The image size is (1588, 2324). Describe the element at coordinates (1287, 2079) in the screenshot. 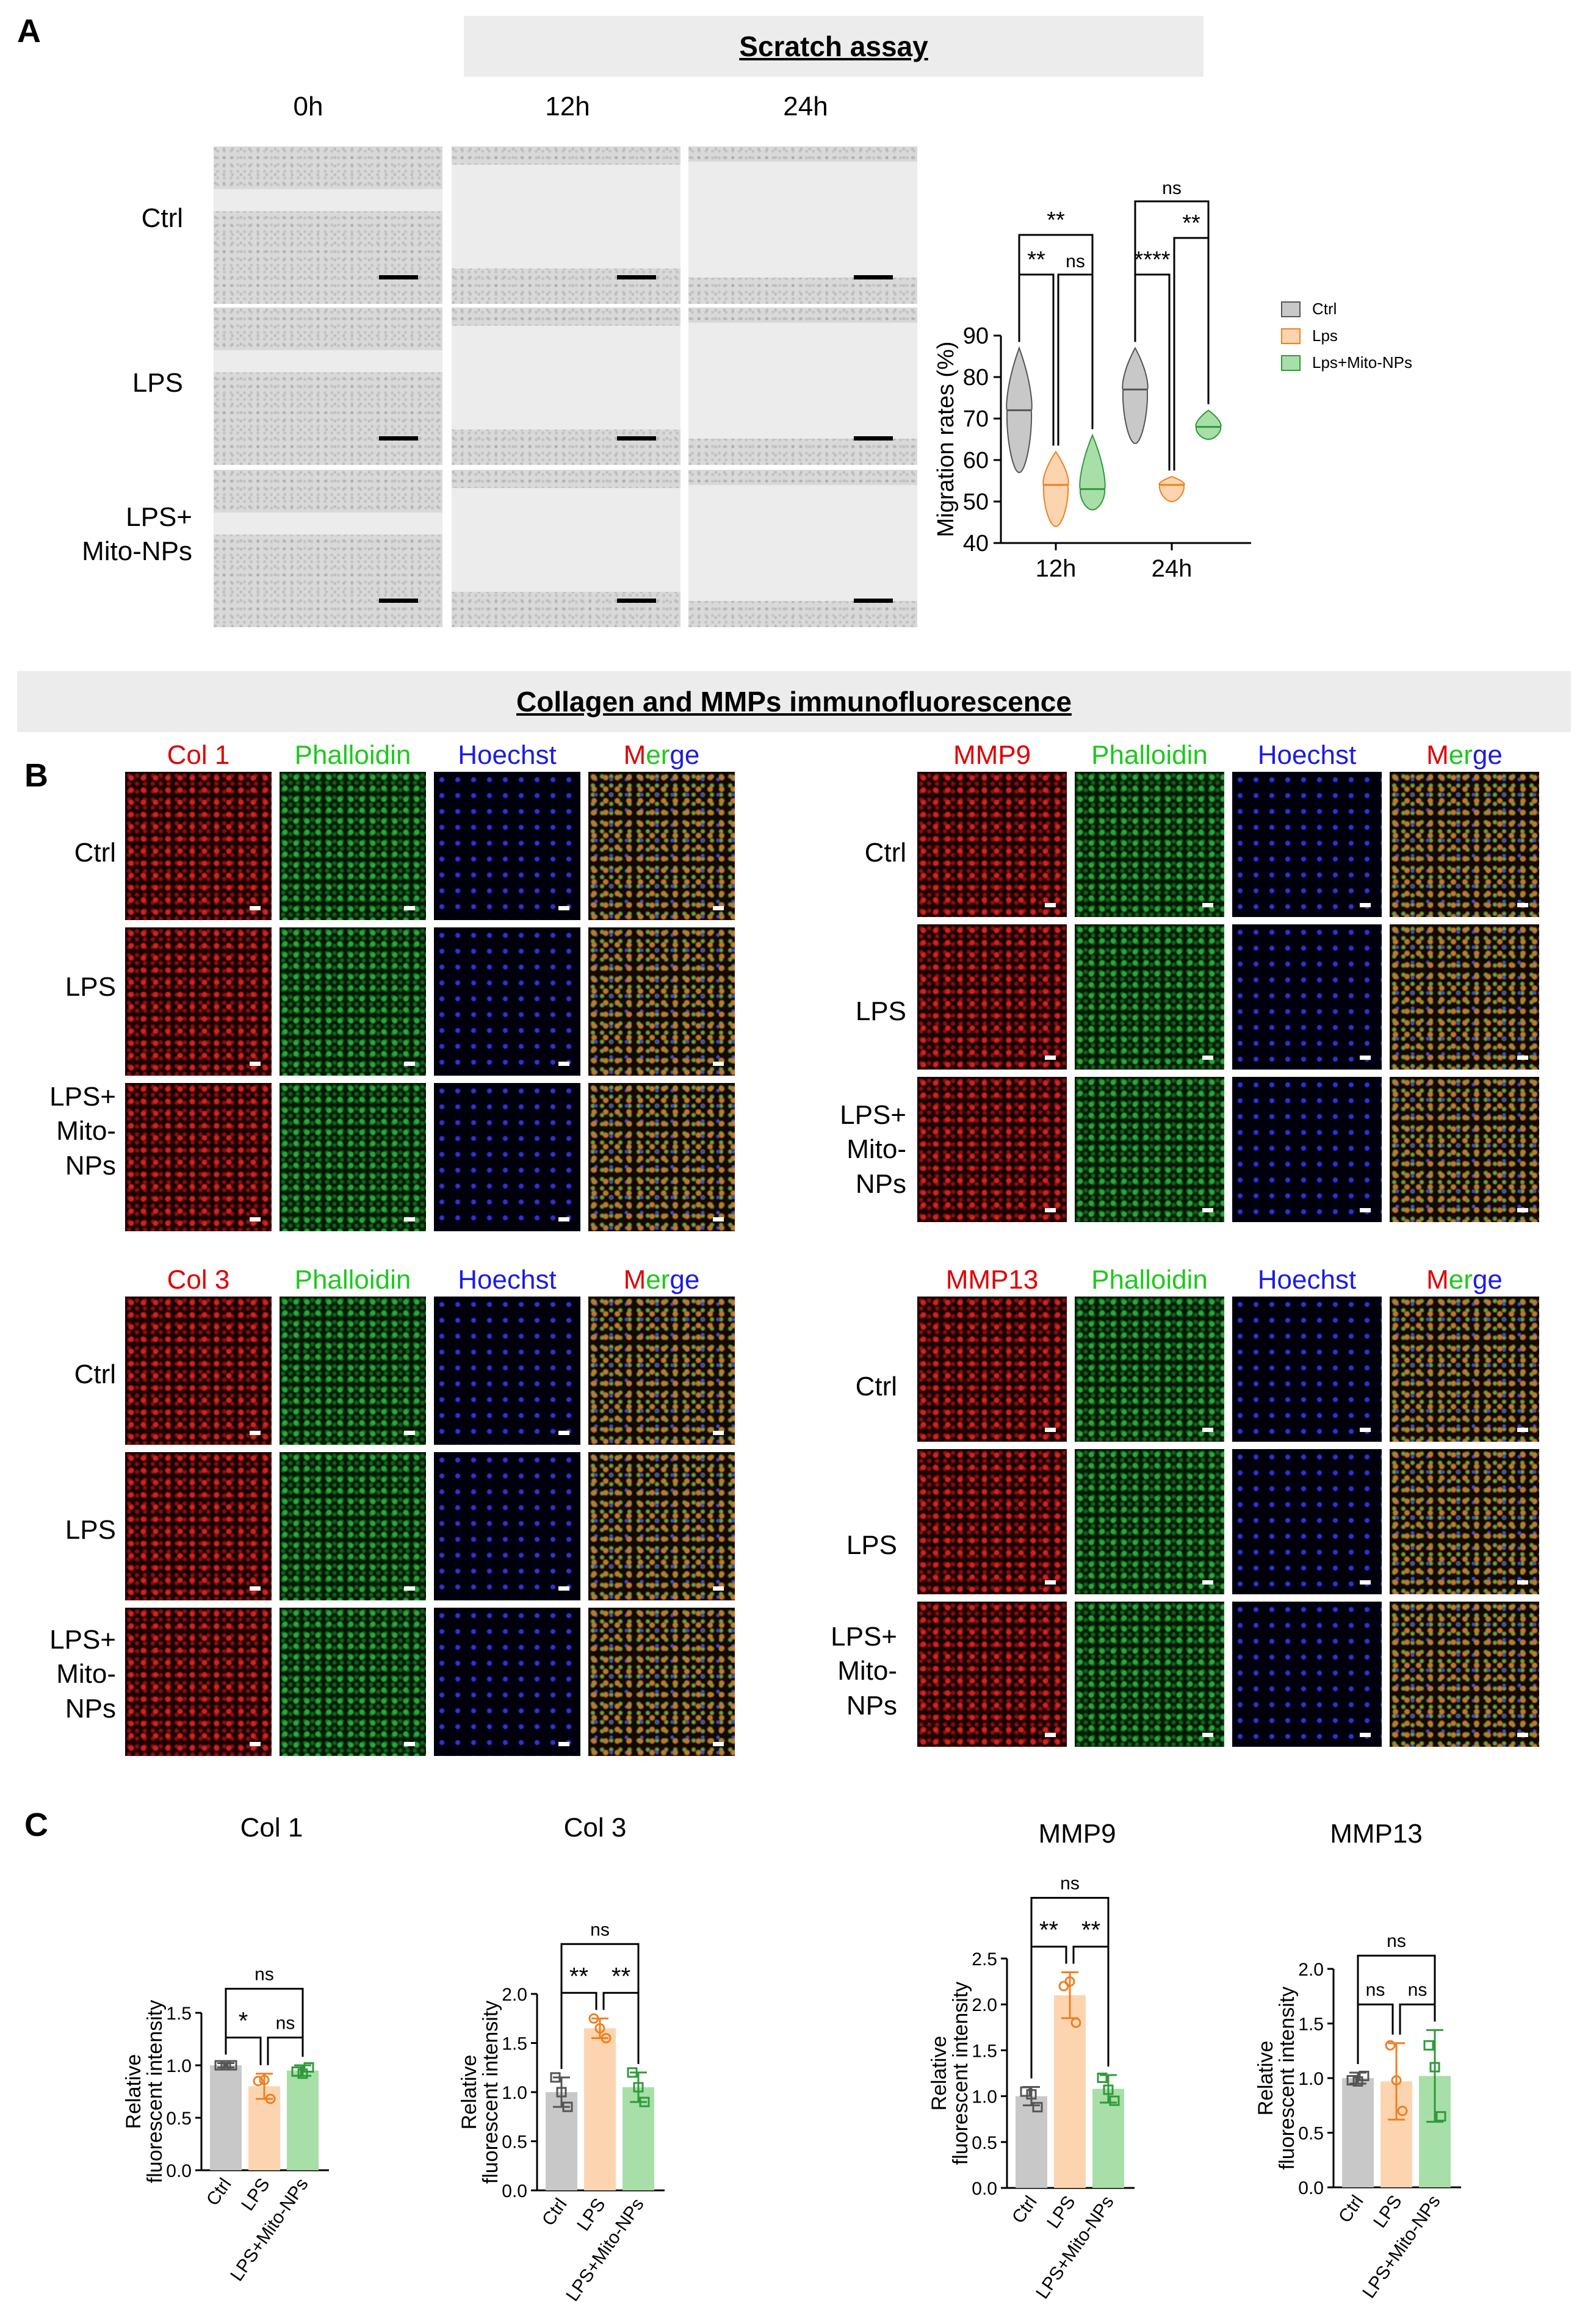

I see `y-axis-label: fluorescent intensity` at that location.